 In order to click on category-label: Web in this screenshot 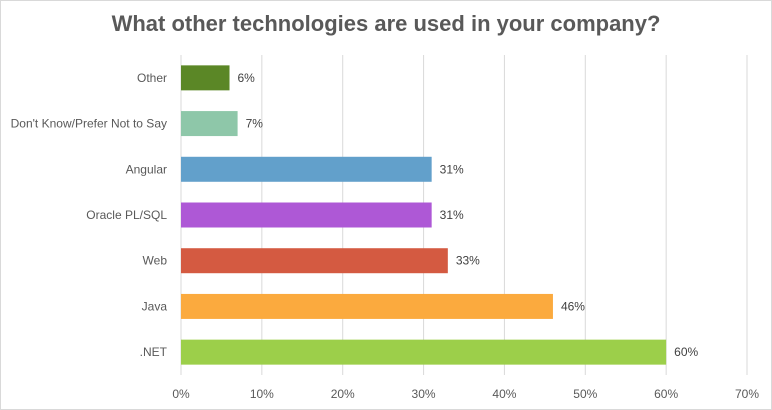, I will do `click(155, 261)`.